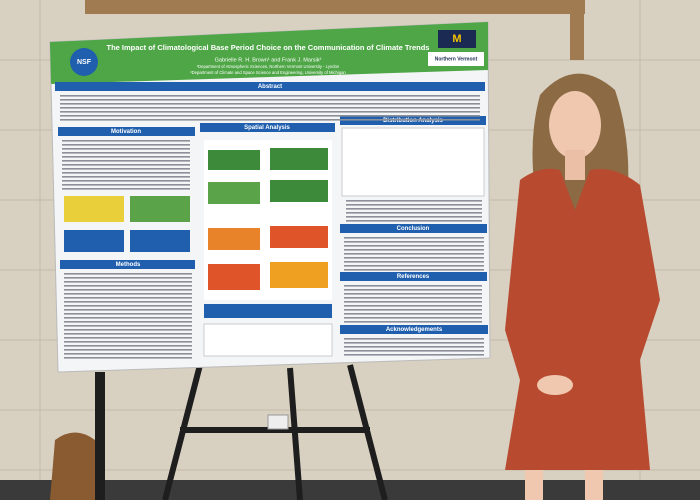  What do you see at coordinates (268, 248) in the screenshot?
I see `maps` at bounding box center [268, 248].